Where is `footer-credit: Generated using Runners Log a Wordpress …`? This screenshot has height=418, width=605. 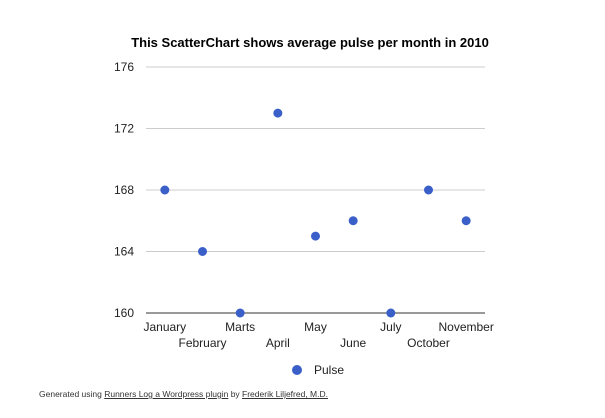
footer-credit: Generated using Runners Log a Wordpress … is located at coordinates (183, 394).